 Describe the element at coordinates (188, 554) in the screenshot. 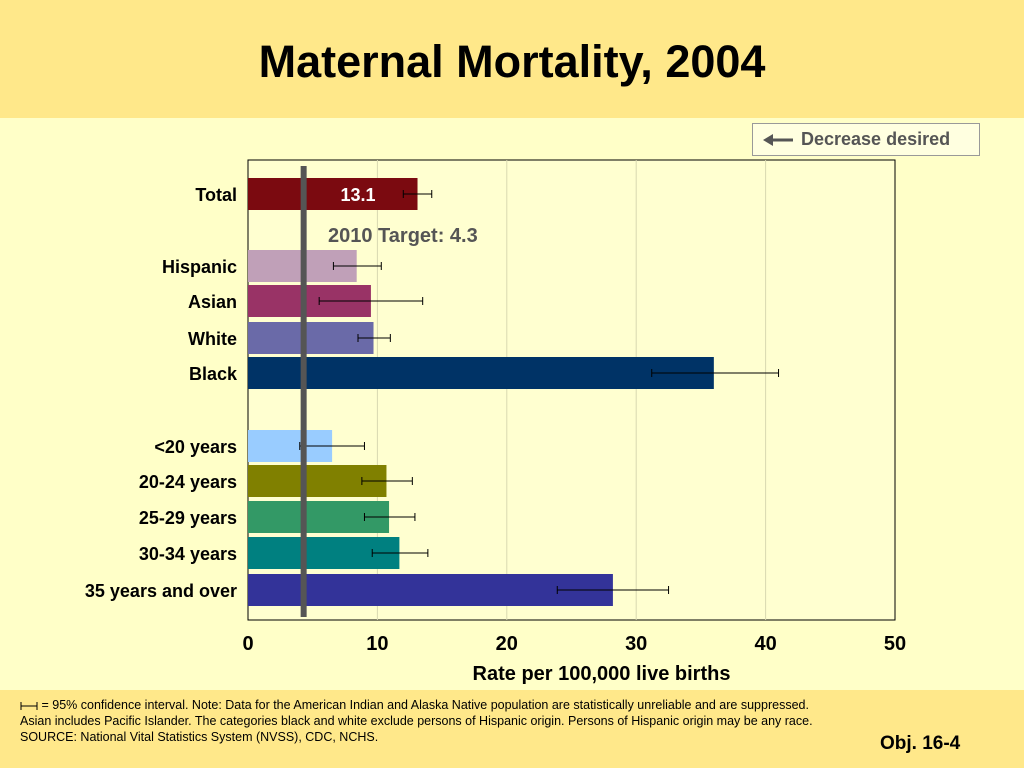

I see `category-label: 30-34 years` at that location.